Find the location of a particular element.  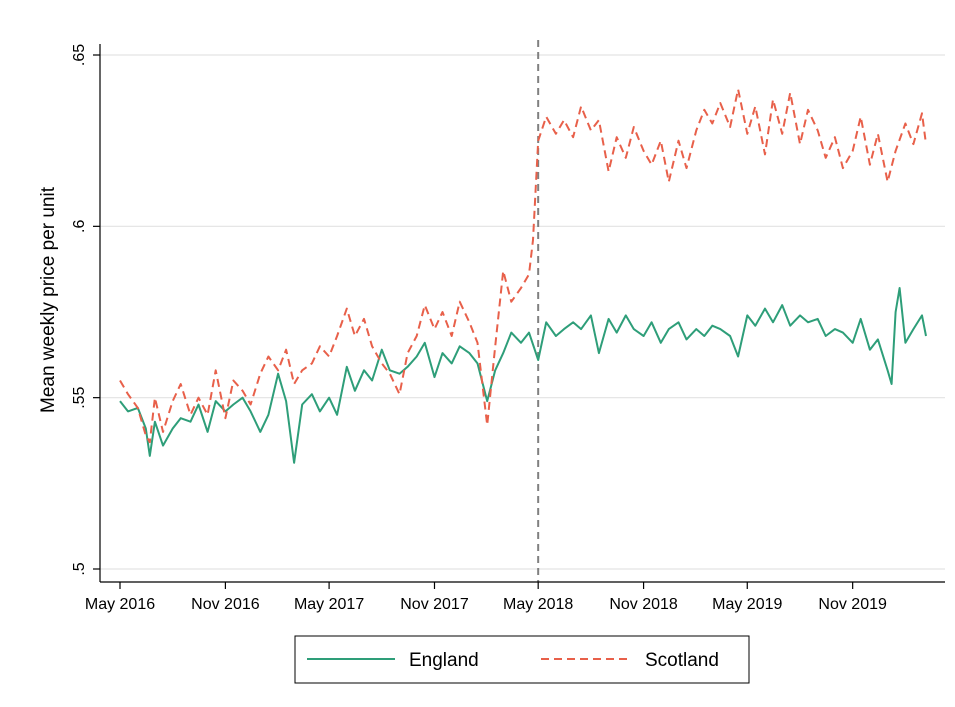

y-tick-label-2: .6 is located at coordinates (79, 226).